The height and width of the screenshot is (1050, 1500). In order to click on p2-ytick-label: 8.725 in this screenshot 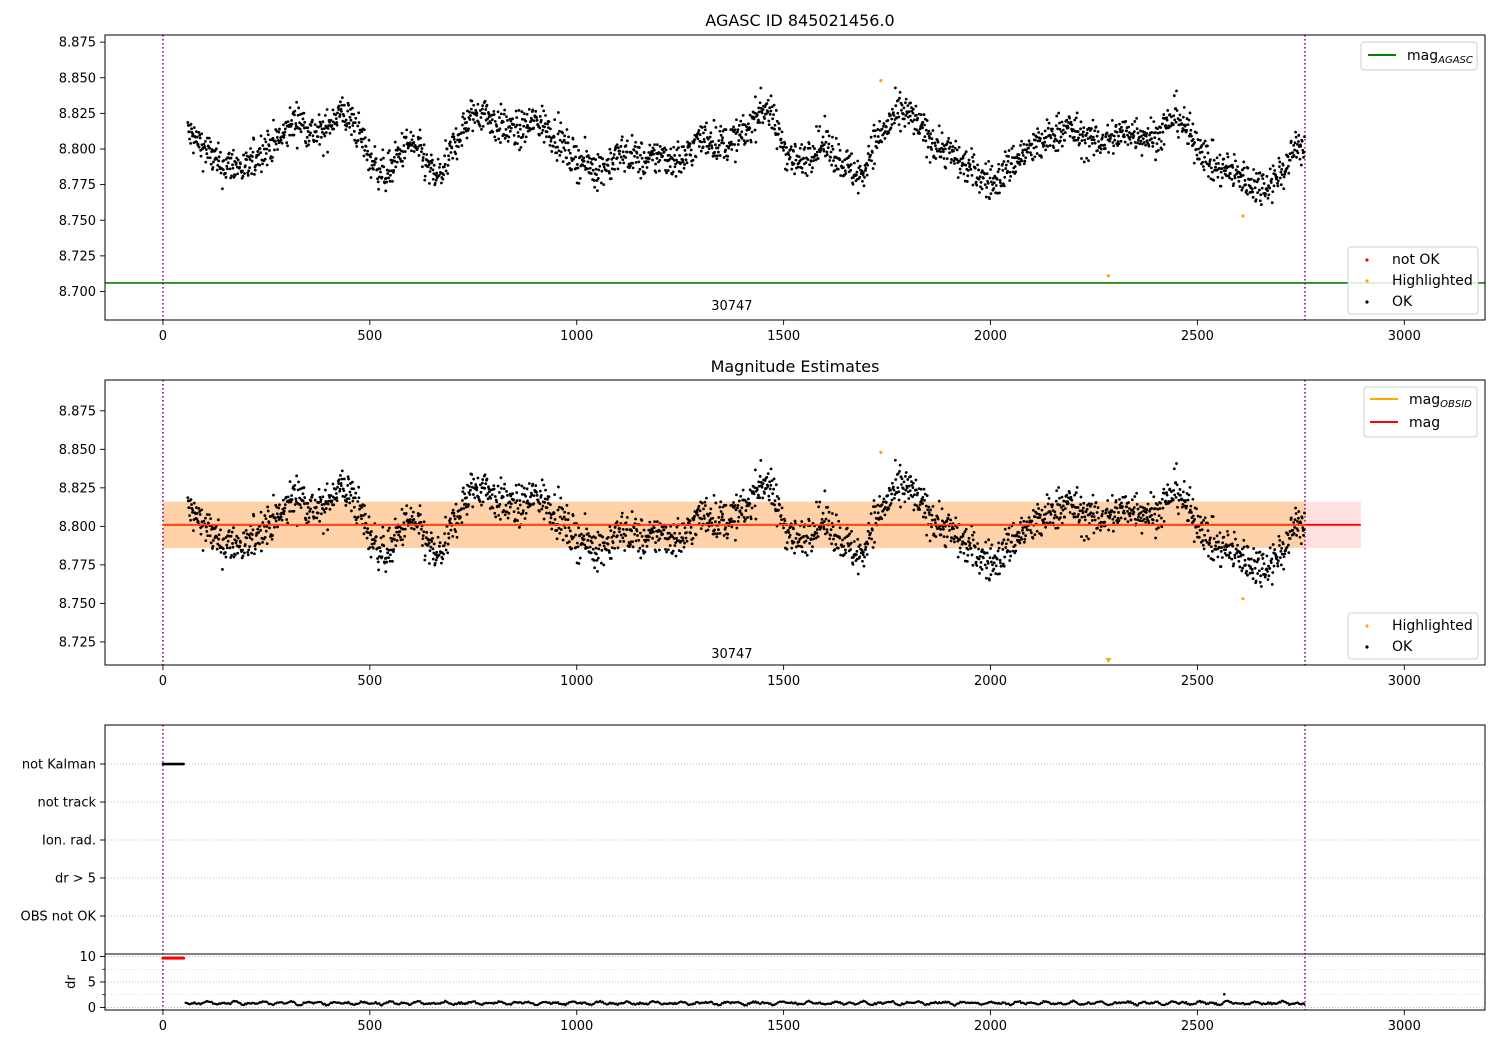, I will do `click(77, 642)`.